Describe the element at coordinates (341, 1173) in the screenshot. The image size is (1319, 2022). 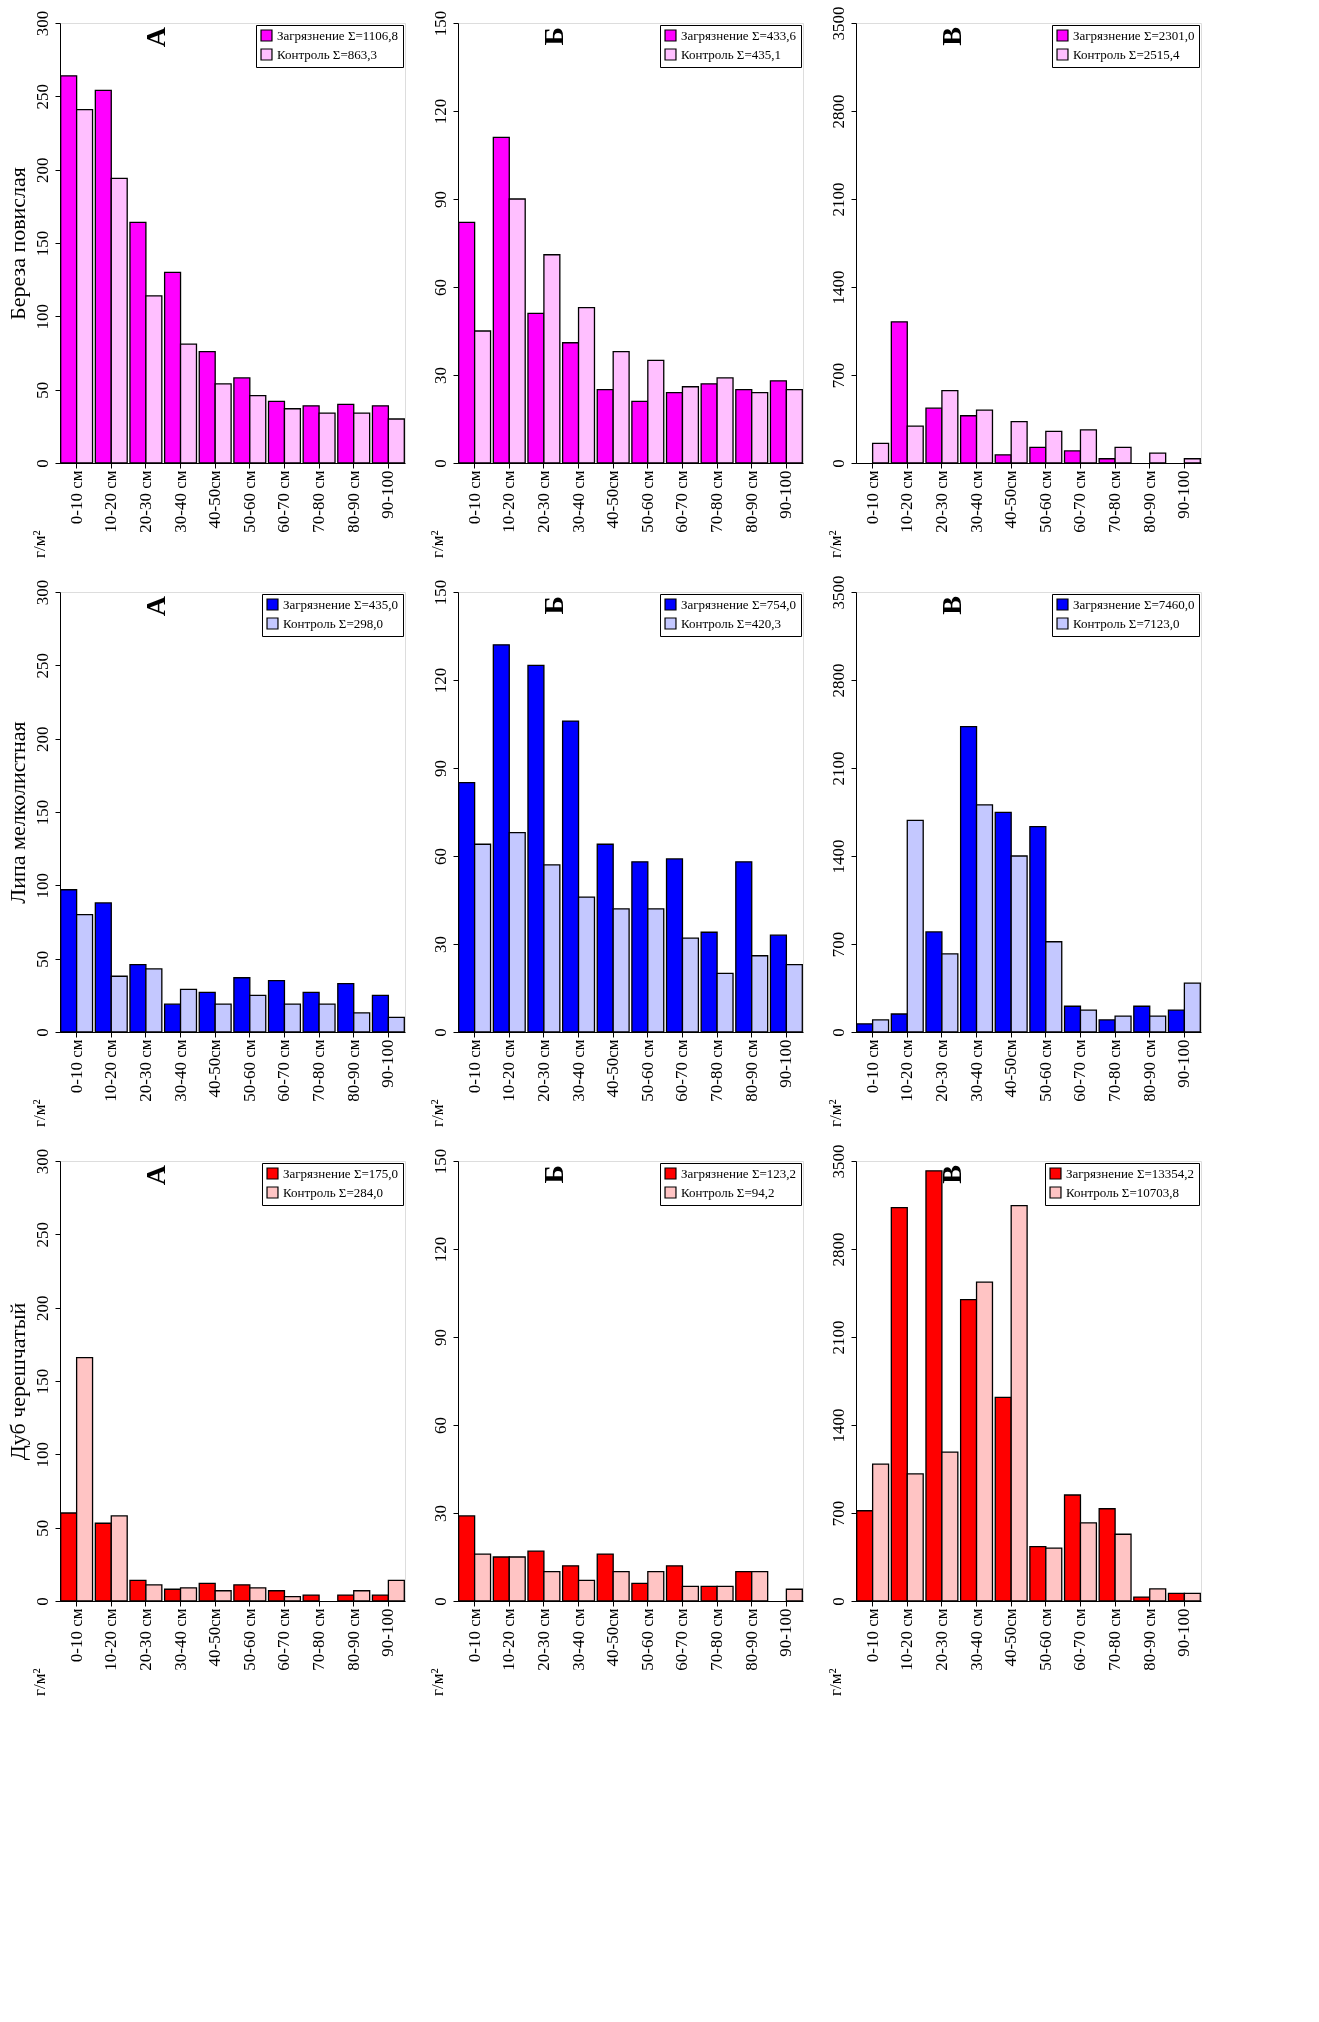
I see `legend-label: Загрязнение Σ=175,0` at that location.